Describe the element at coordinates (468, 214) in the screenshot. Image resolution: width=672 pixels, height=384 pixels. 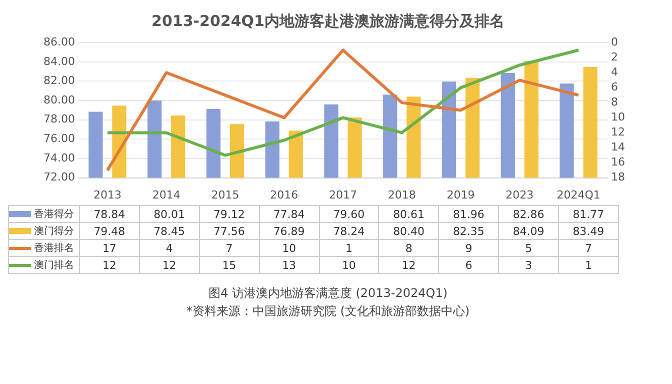
I see `data-label: 81.96` at that location.